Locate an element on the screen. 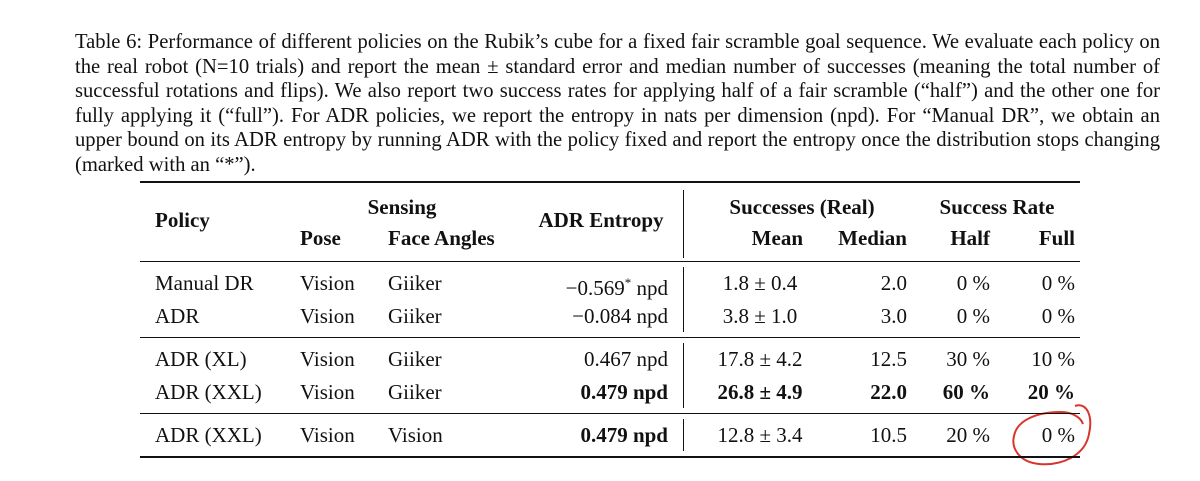 The width and height of the screenshot is (1200, 481). cell-mean: 12.8 ± 3.4 is located at coordinates (760, 435).